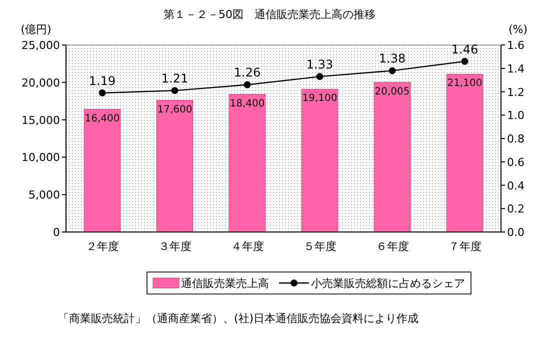  What do you see at coordinates (41, 157) in the screenshot?
I see `y-tick-label: 10,000` at bounding box center [41, 157].